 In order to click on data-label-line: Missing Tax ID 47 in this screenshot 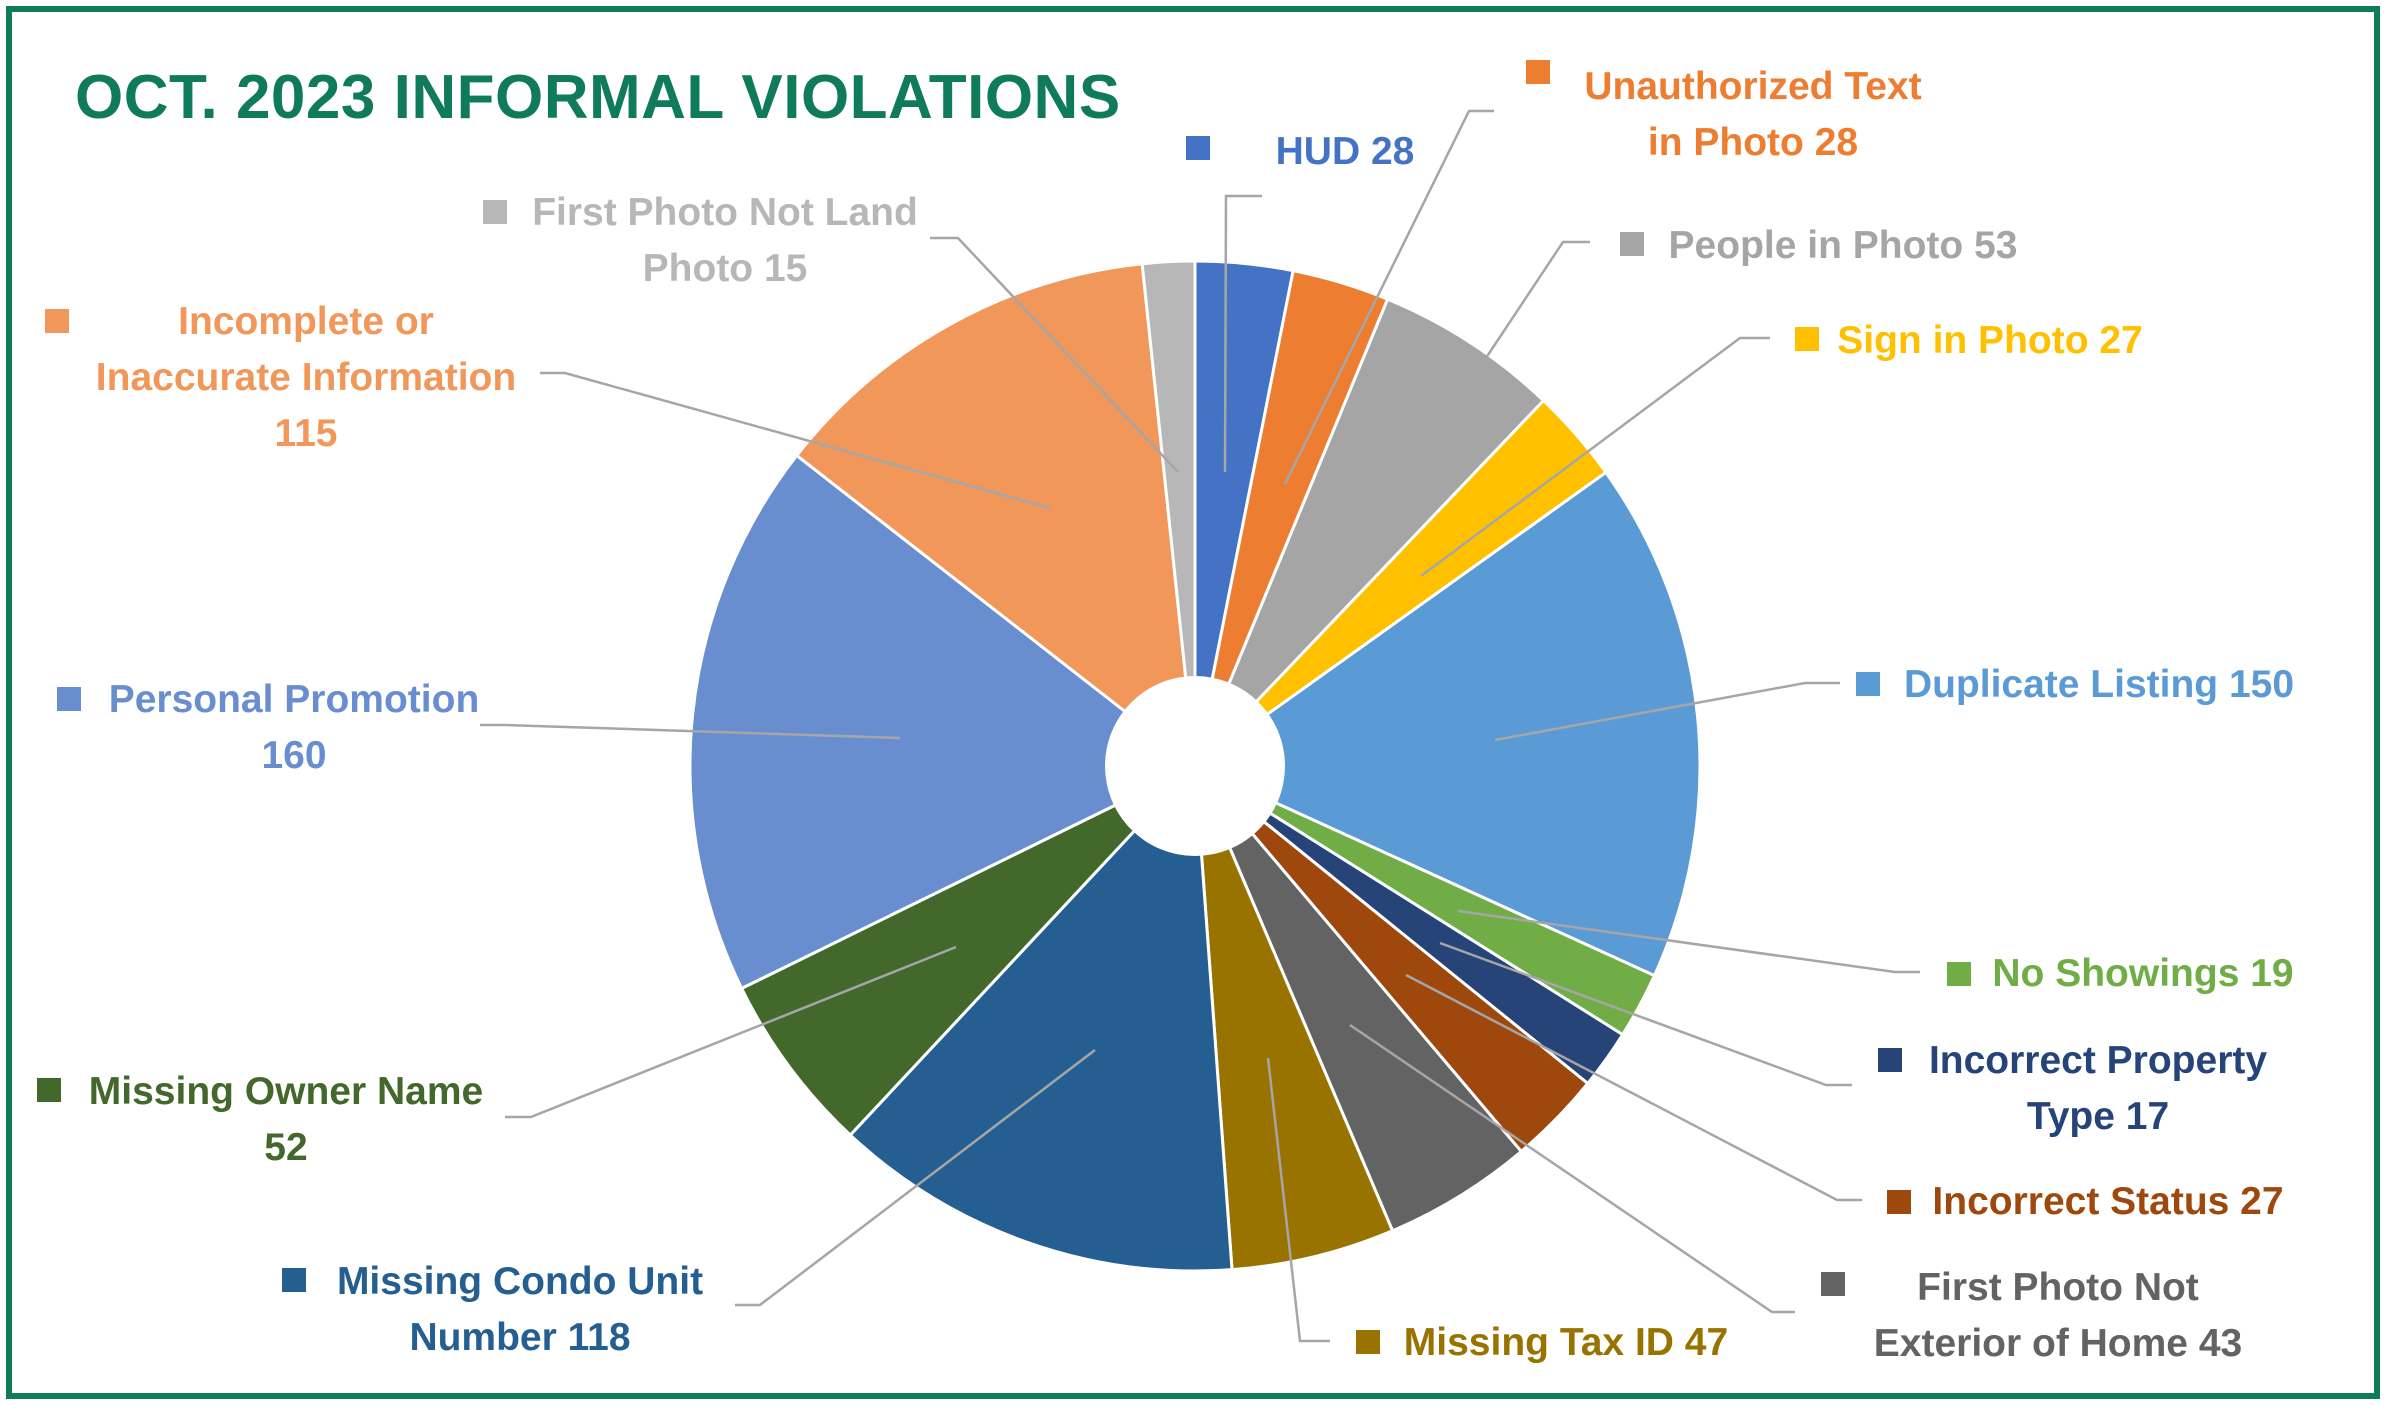, I will do `click(1566, 1342)`.